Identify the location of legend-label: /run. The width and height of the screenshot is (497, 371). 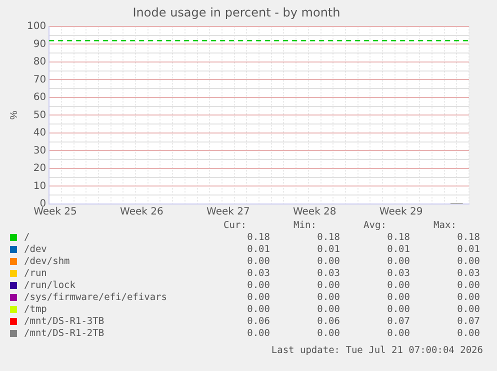
(35, 274).